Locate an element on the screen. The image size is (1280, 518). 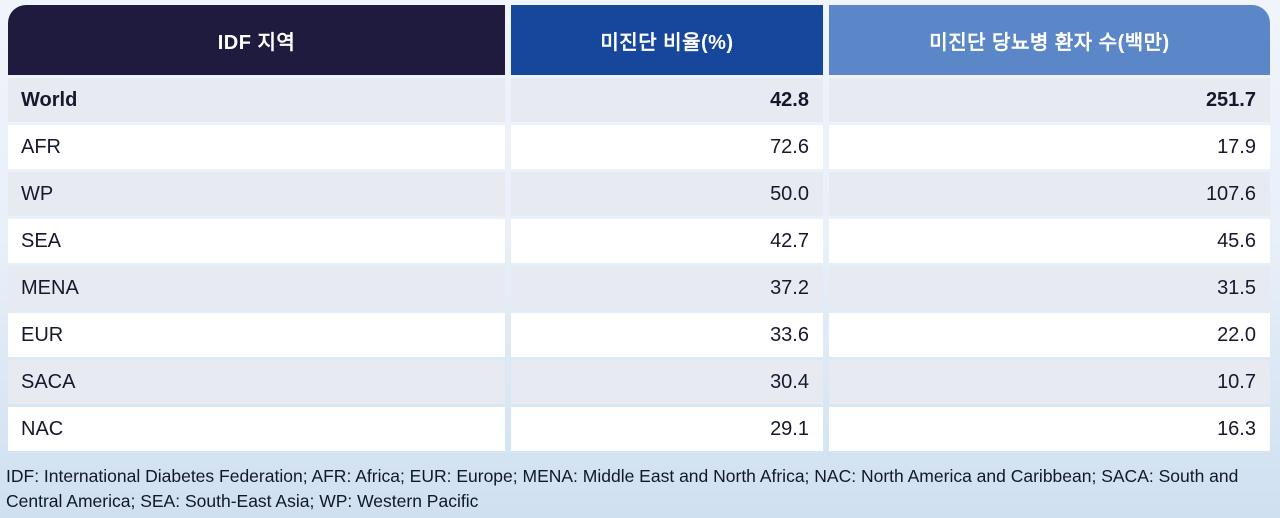
undiagnosed-pct-cell: 37.2 is located at coordinates (667, 288).